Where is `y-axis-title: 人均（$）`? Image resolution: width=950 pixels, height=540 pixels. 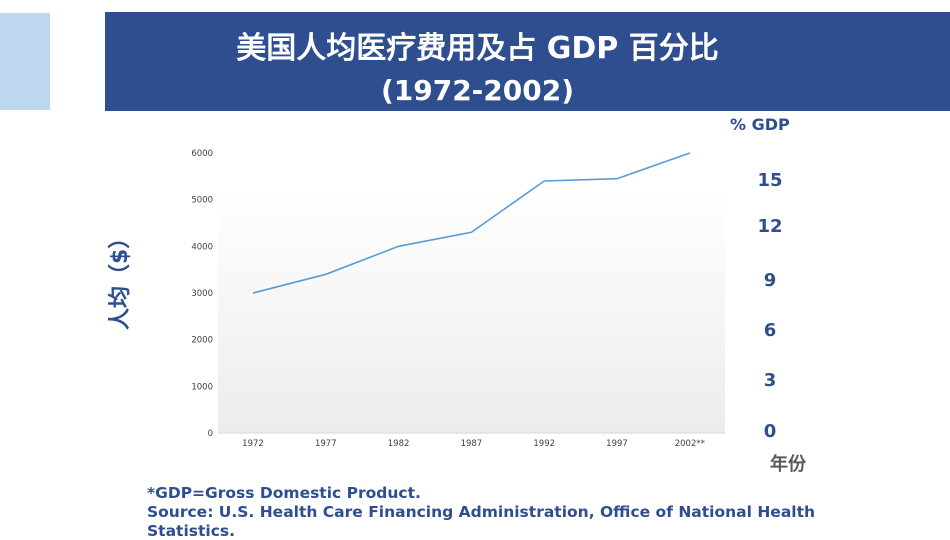
y-axis-title: 人均（$） is located at coordinates (120, 278).